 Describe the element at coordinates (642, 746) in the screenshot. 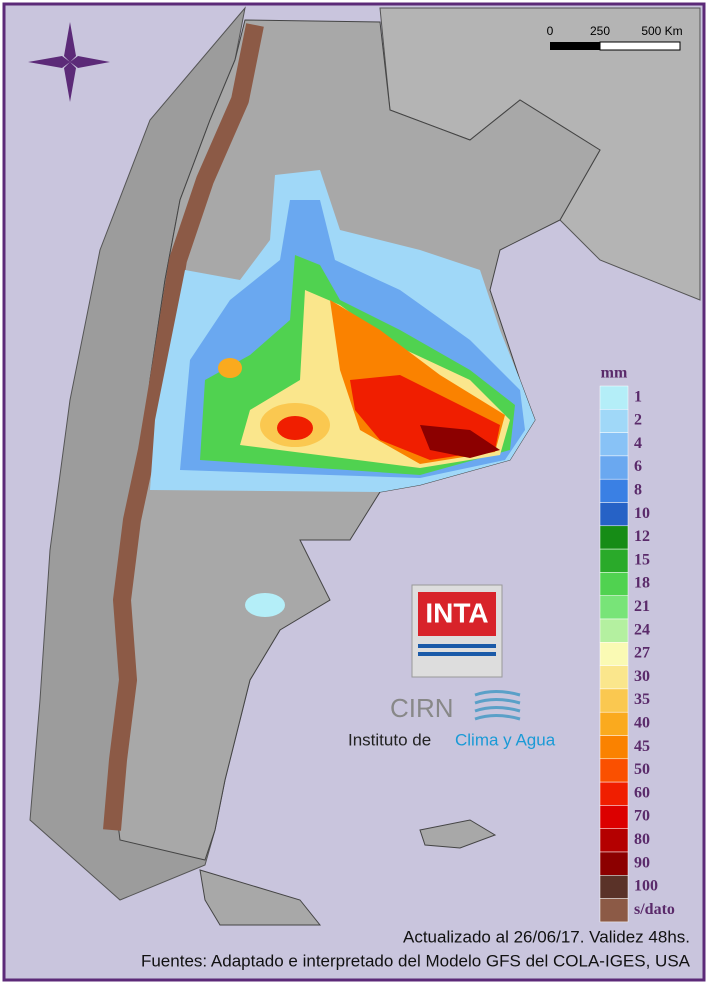

I see `legend-label: 45` at that location.